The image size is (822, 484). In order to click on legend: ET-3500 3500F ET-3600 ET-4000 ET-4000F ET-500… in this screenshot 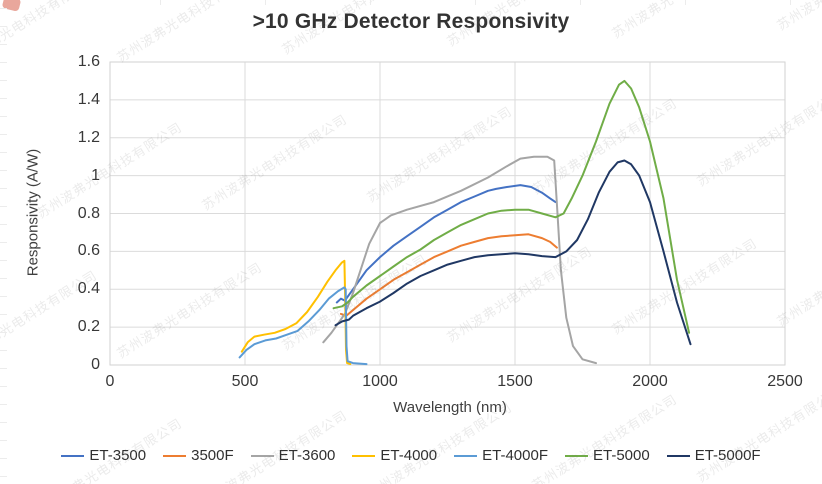, I will do `click(411, 455)`.